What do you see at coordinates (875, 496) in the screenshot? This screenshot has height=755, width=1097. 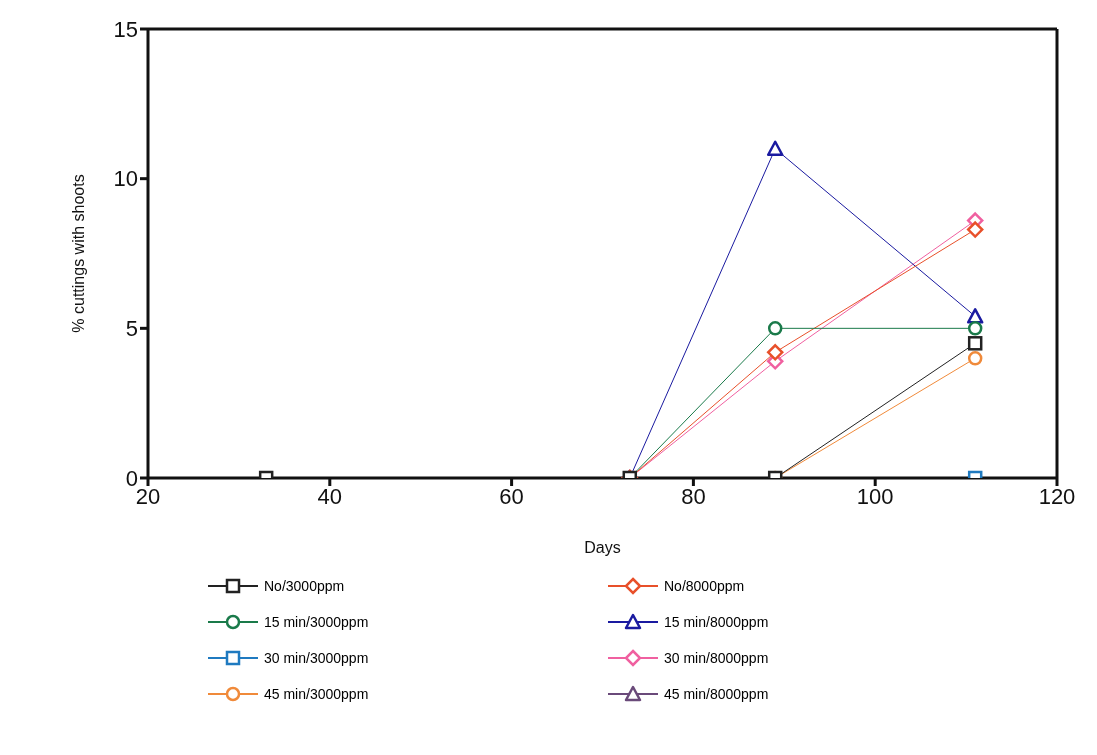 I see `x-tick-label: 100` at bounding box center [875, 496].